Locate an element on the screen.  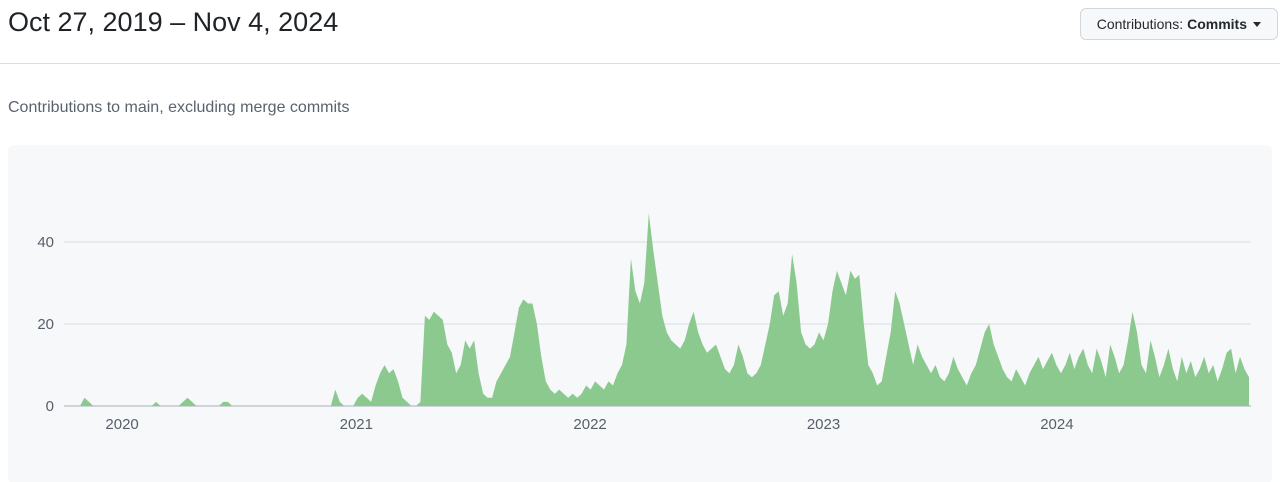
caret-down-icon is located at coordinates (1257, 24).